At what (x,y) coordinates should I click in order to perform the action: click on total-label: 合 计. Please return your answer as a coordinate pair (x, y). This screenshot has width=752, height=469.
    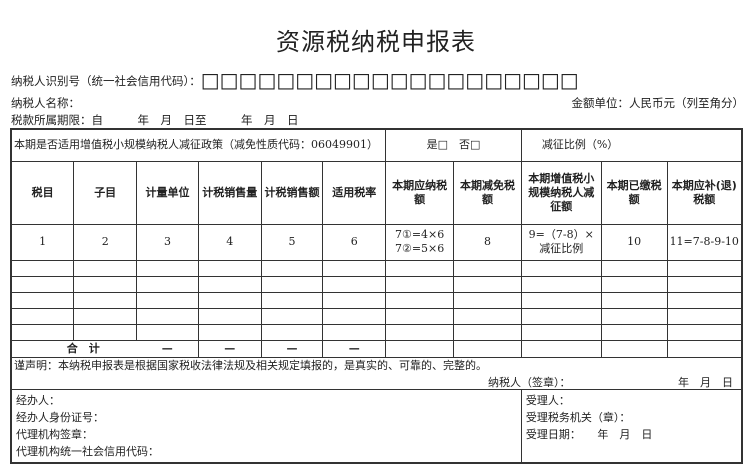
    Looking at the image, I should click on (73, 348).